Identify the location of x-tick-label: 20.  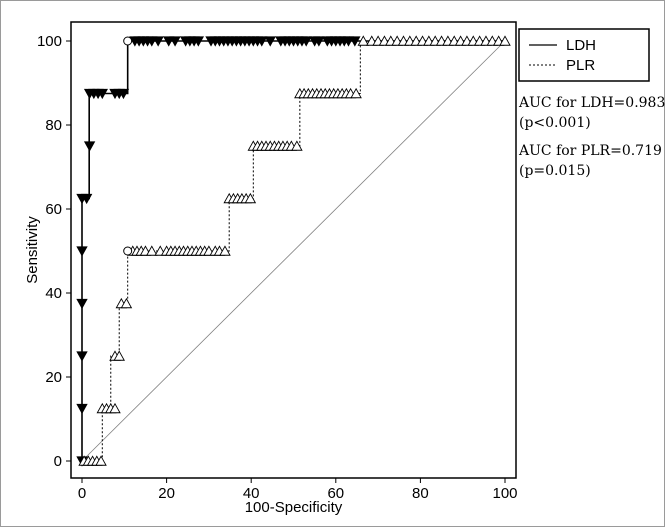
(166, 493).